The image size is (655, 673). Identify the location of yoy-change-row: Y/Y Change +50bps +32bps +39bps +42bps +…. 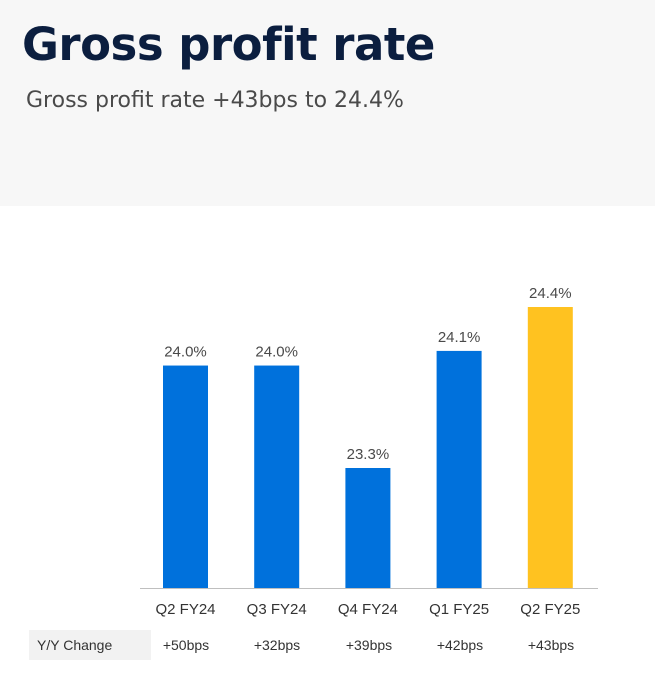
(327, 645).